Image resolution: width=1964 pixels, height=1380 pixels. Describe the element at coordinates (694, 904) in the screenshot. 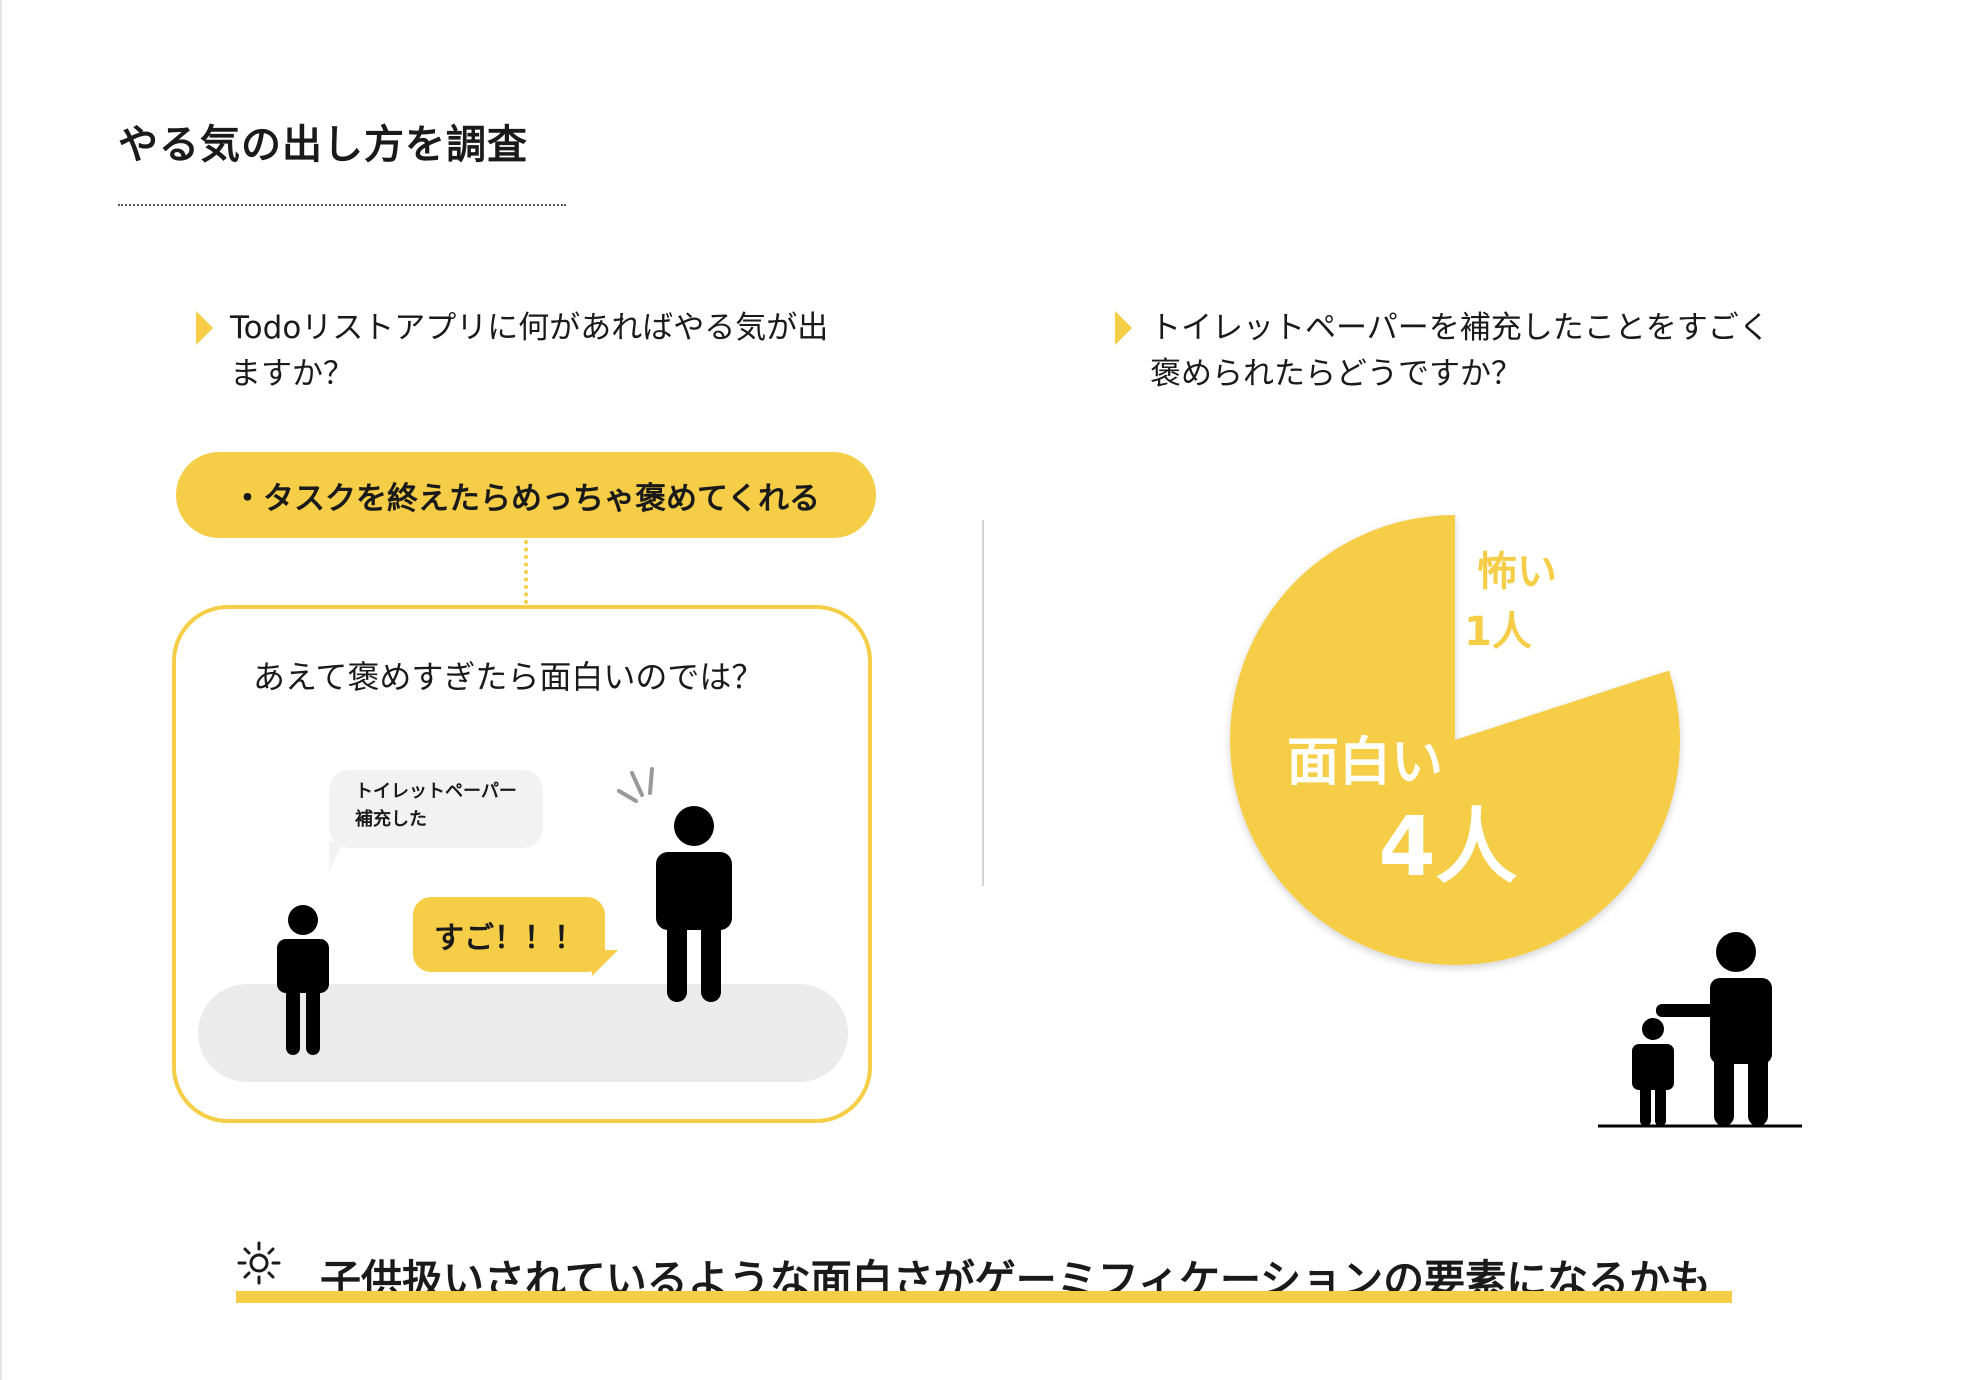

I see `tall-person-icon` at that location.